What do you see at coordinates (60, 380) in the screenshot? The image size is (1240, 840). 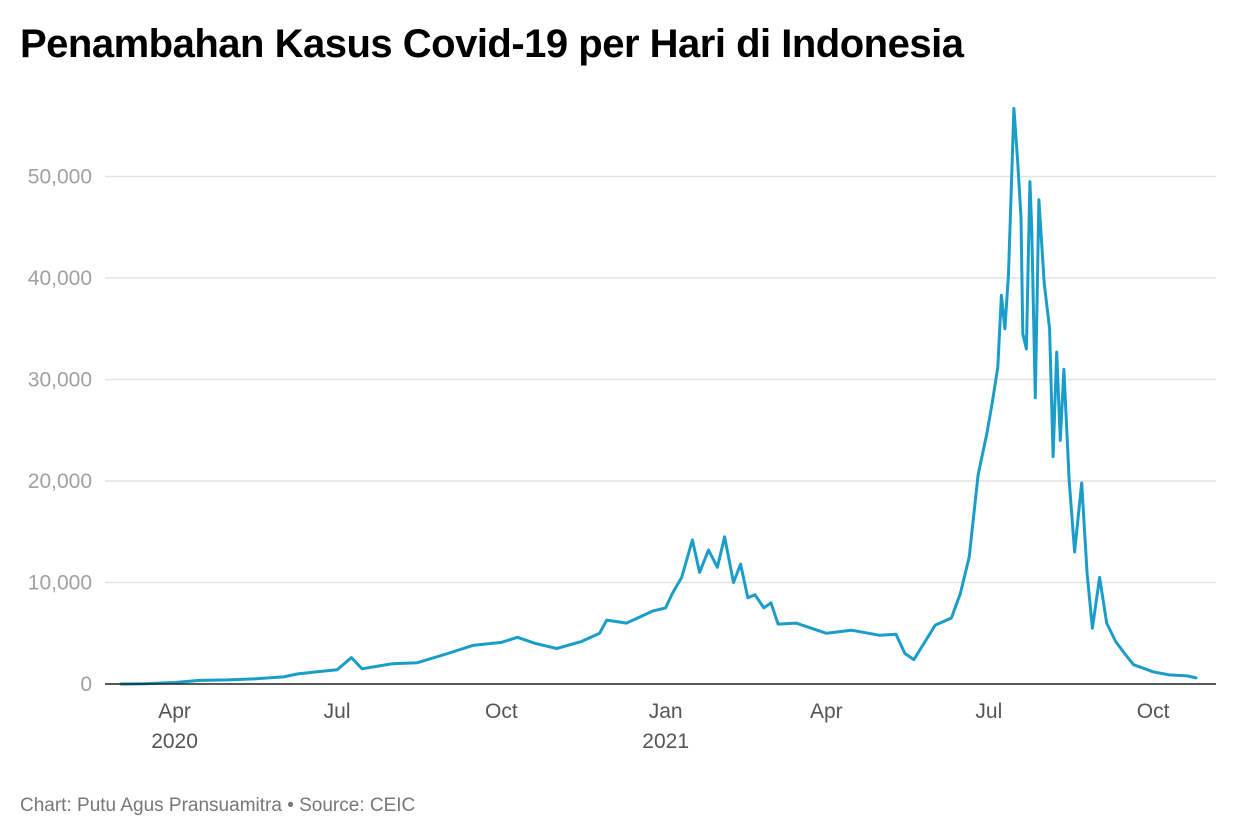 I see `y-tick-label: 30,000` at bounding box center [60, 380].